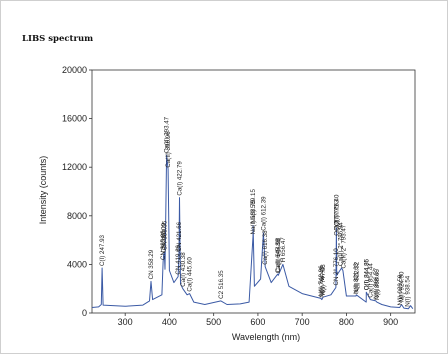 The image size is (448, 354). I want to click on peak-label: O(I) 777.40, so click(336, 210).